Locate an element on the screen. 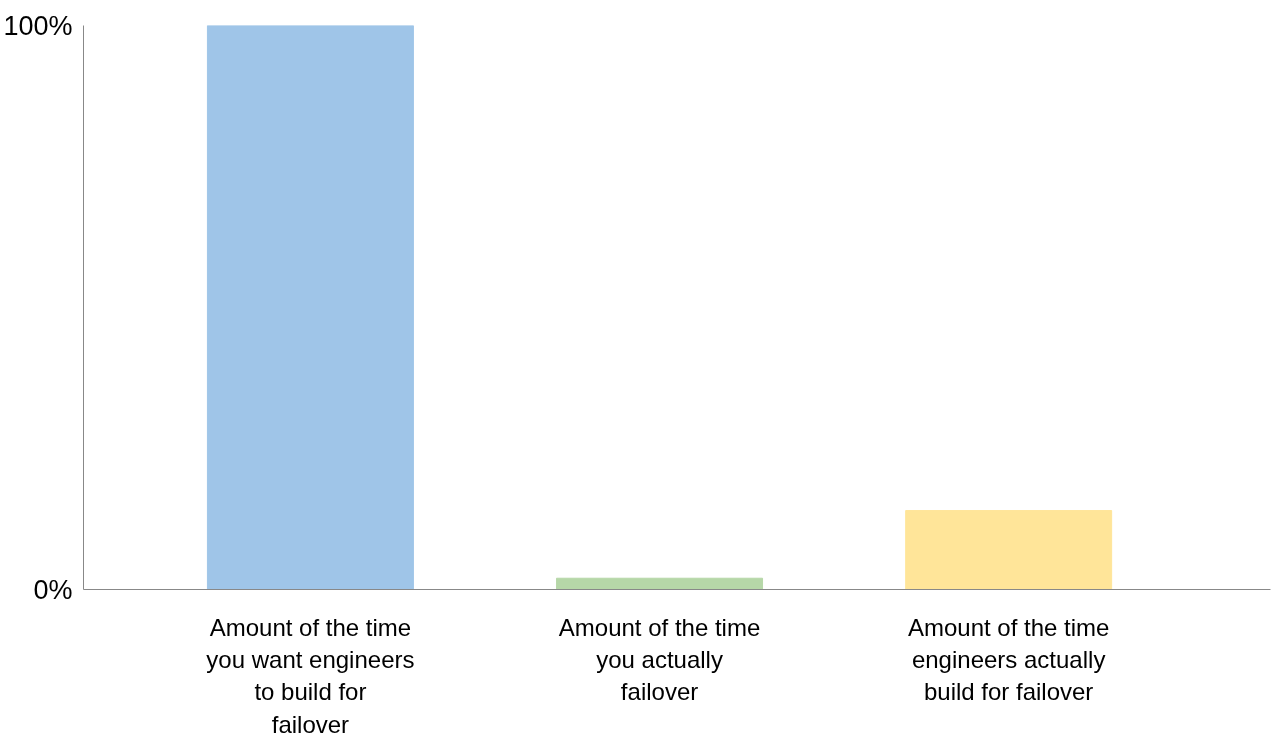  x-tick-label: Amount of the time you want engineers to build for failover is located at coordinates (310, 675).